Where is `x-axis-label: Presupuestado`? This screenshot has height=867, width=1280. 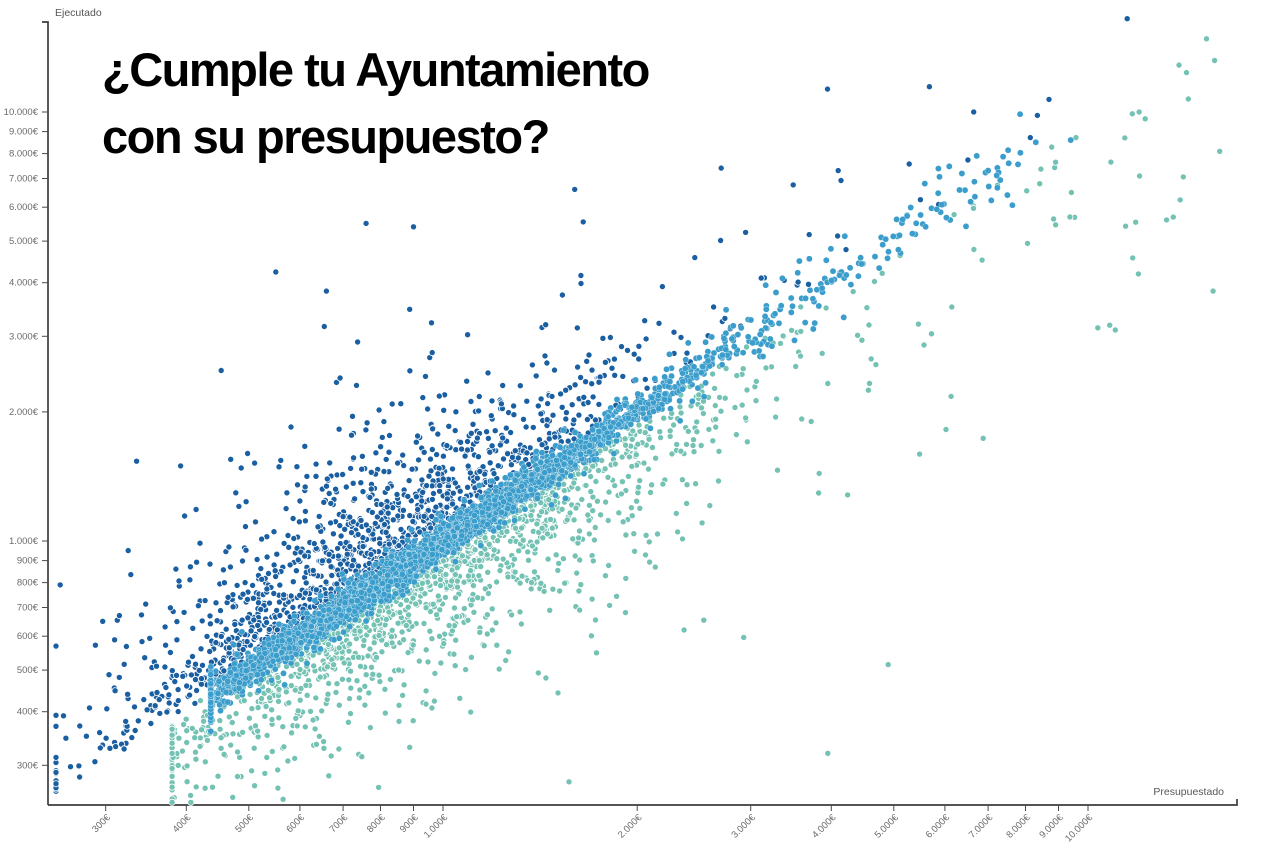
x-axis-label: Presupuestado is located at coordinates (1188, 792).